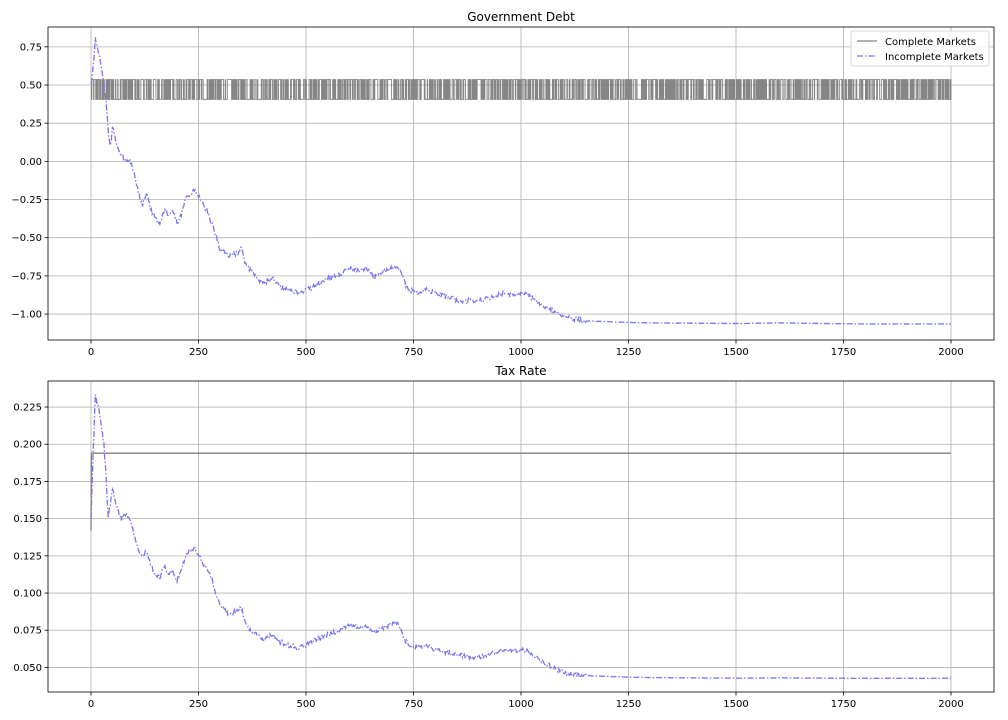  I want to click on government-debt-xtick-label: 1000, so click(520, 352).